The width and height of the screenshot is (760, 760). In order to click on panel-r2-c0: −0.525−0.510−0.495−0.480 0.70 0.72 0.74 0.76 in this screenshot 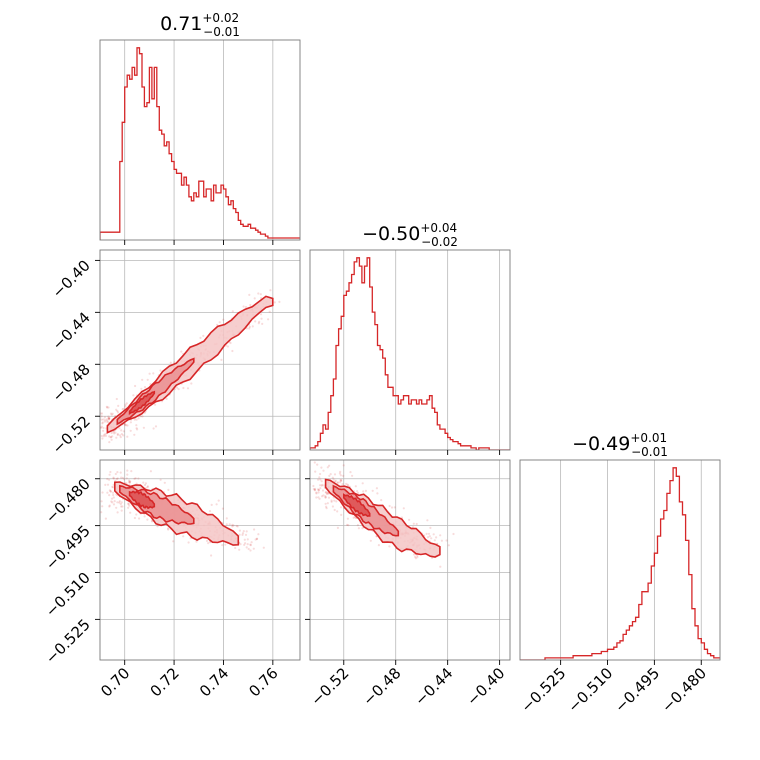, I will do `click(171, 577)`.